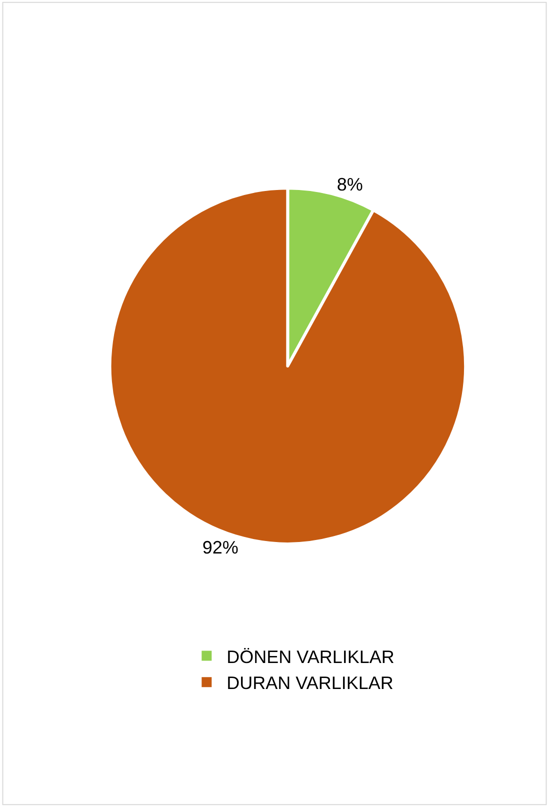  Describe the element at coordinates (310, 683) in the screenshot. I see `legend-label: DURAN VARLIKLAR` at that location.